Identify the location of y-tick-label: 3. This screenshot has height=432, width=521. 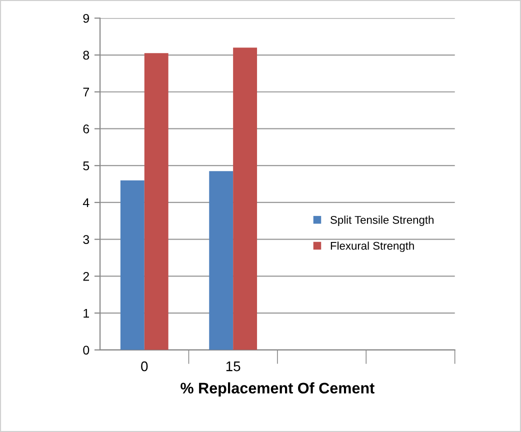
(86, 239).